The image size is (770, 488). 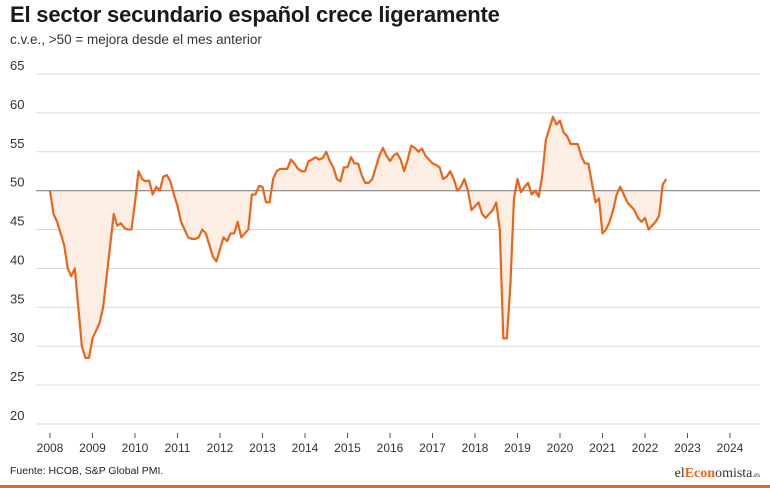 I want to click on x-axis-ticks, so click(x=390, y=435).